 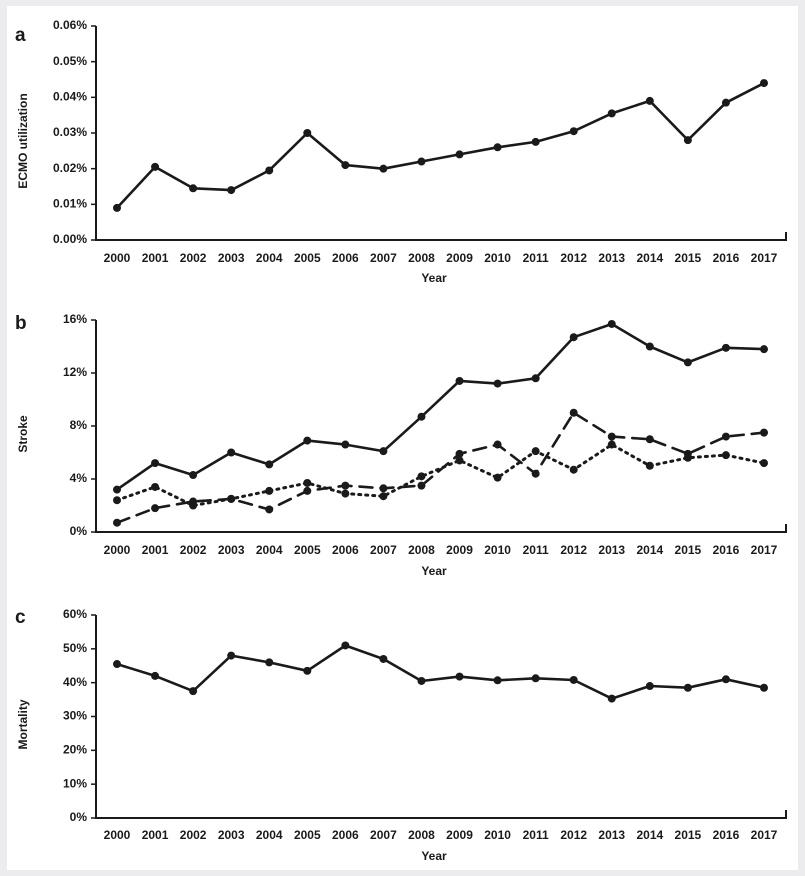 What do you see at coordinates (440, 672) in the screenshot?
I see `series-line-solid` at bounding box center [440, 672].